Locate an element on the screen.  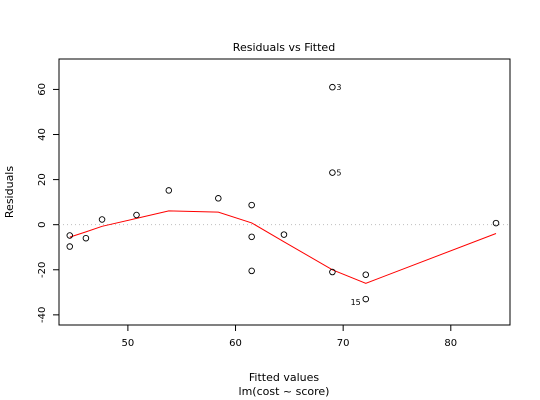
model-formula-subtitle: lm(cost ~ score) is located at coordinates (284, 391).